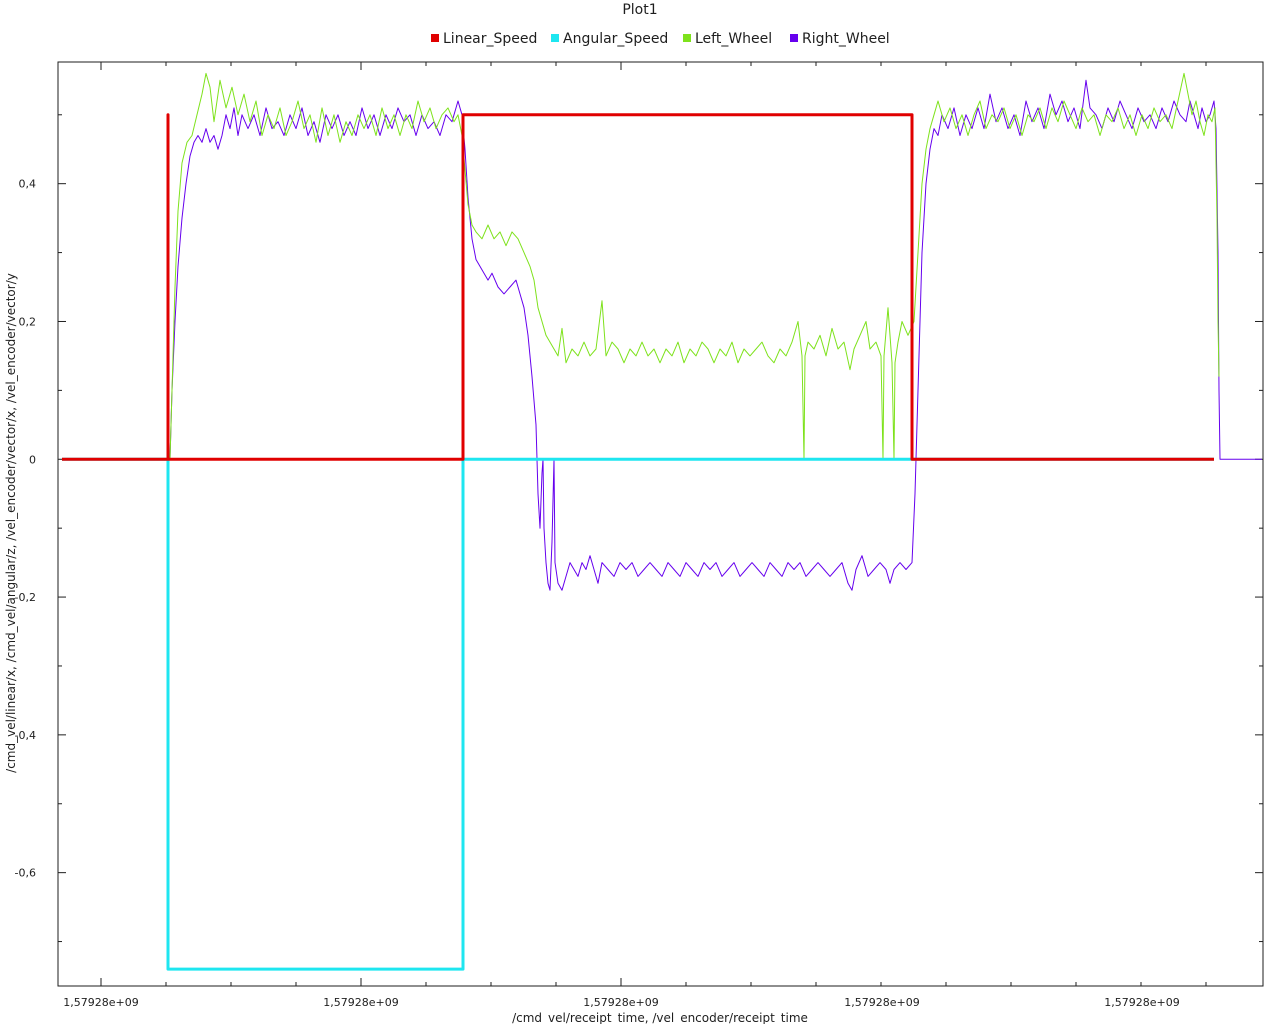 Image resolution: width=1280 pixels, height=1024 pixels. What do you see at coordinates (28, 184) in the screenshot?
I see `y-tick-label: 0,4` at bounding box center [28, 184].